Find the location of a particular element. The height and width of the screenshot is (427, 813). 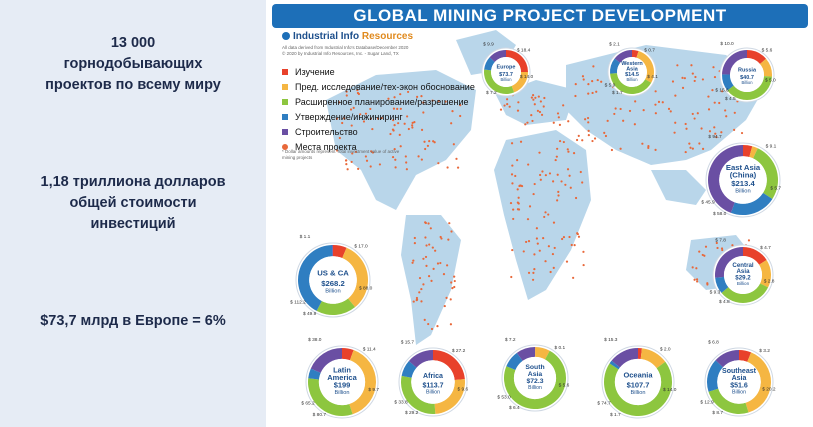

segment-value-label: $ 5.0 is located at coordinates (770, 81).